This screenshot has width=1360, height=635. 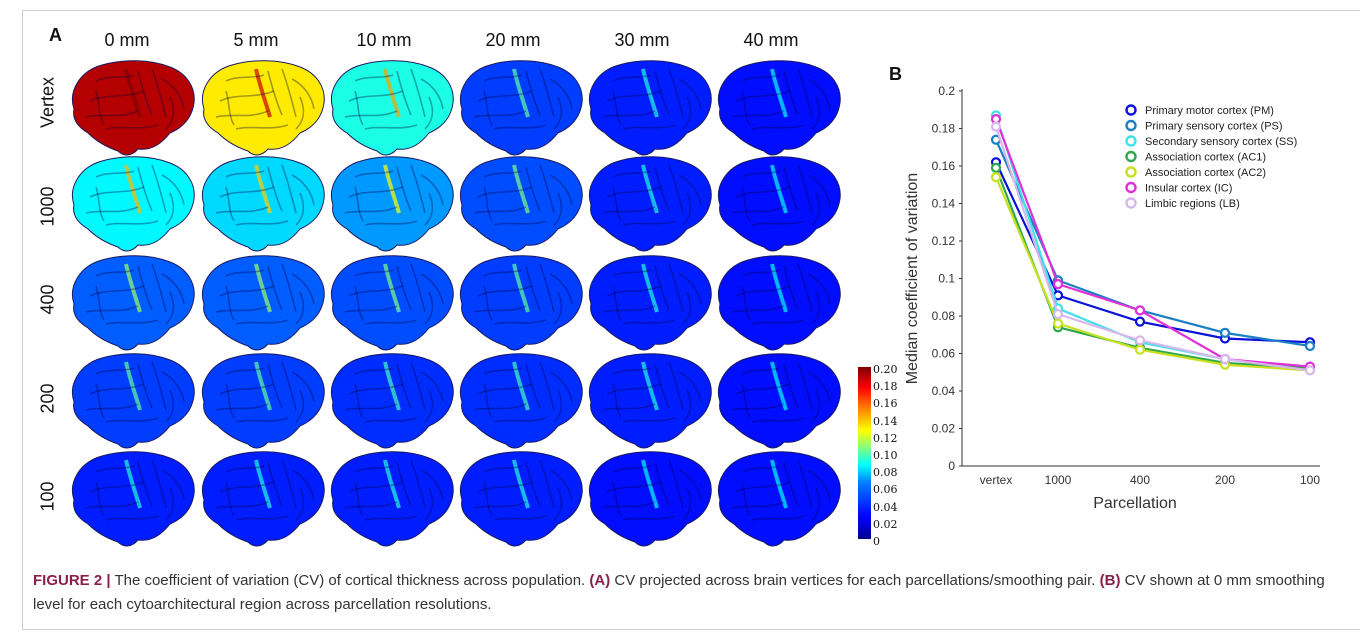 What do you see at coordinates (1192, 204) in the screenshot?
I see `legend-label: Limbic regions (LB)` at bounding box center [1192, 204].